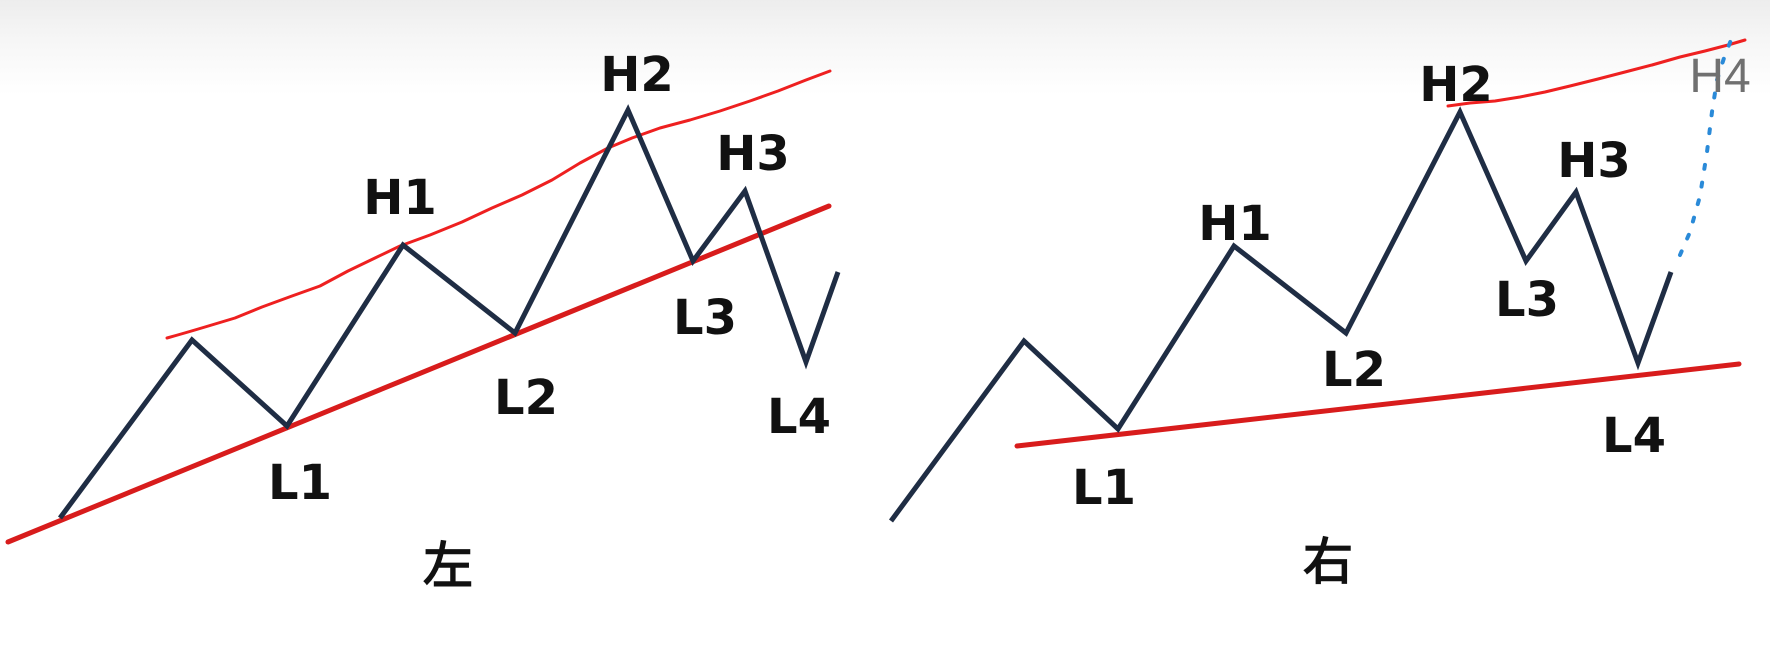  I want to click on left-label-h3: H3, so click(753, 154).